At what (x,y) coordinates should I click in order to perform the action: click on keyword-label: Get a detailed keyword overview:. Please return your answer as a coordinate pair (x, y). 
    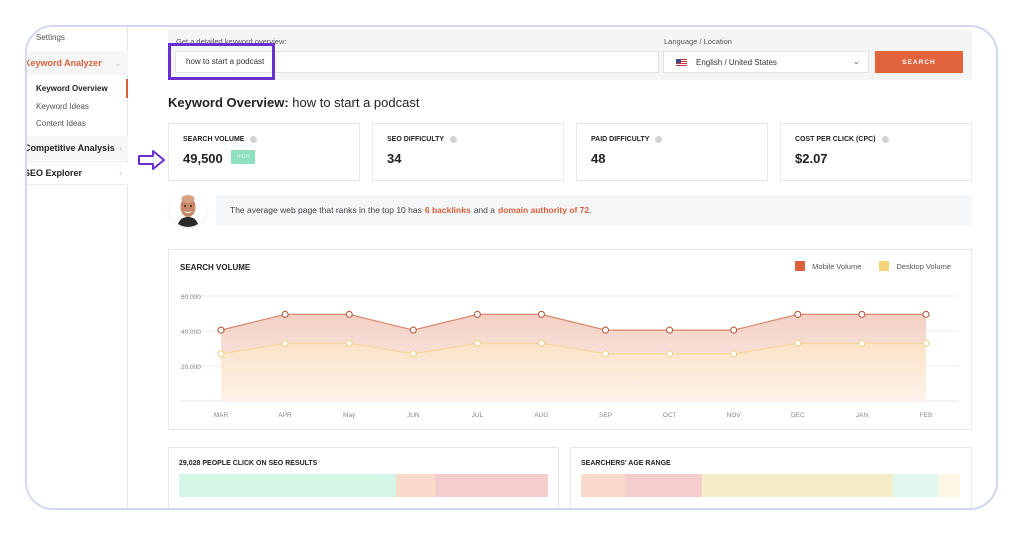
    Looking at the image, I should click on (231, 41).